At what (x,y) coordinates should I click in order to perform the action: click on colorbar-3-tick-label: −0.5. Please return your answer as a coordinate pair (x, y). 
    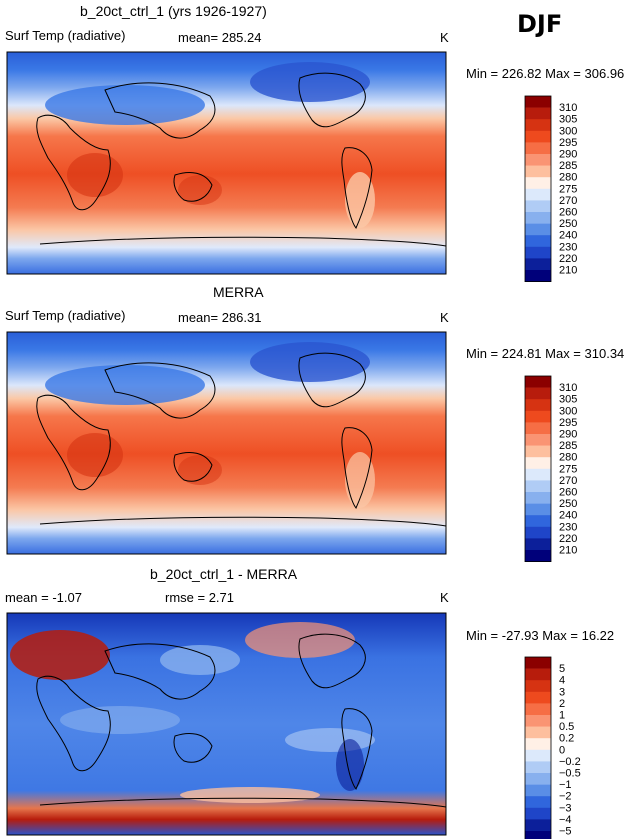
    Looking at the image, I should click on (570, 774).